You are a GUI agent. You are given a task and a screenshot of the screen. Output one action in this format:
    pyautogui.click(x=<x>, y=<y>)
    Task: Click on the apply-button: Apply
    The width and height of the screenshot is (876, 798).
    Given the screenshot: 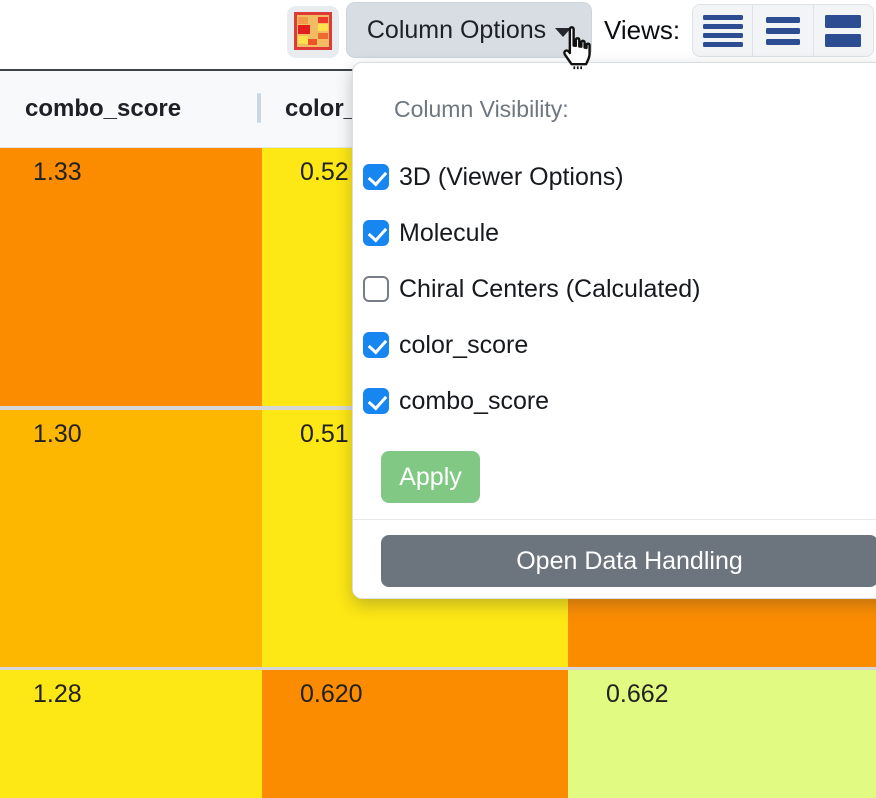 What is the action you would take?
    pyautogui.click(x=430, y=477)
    